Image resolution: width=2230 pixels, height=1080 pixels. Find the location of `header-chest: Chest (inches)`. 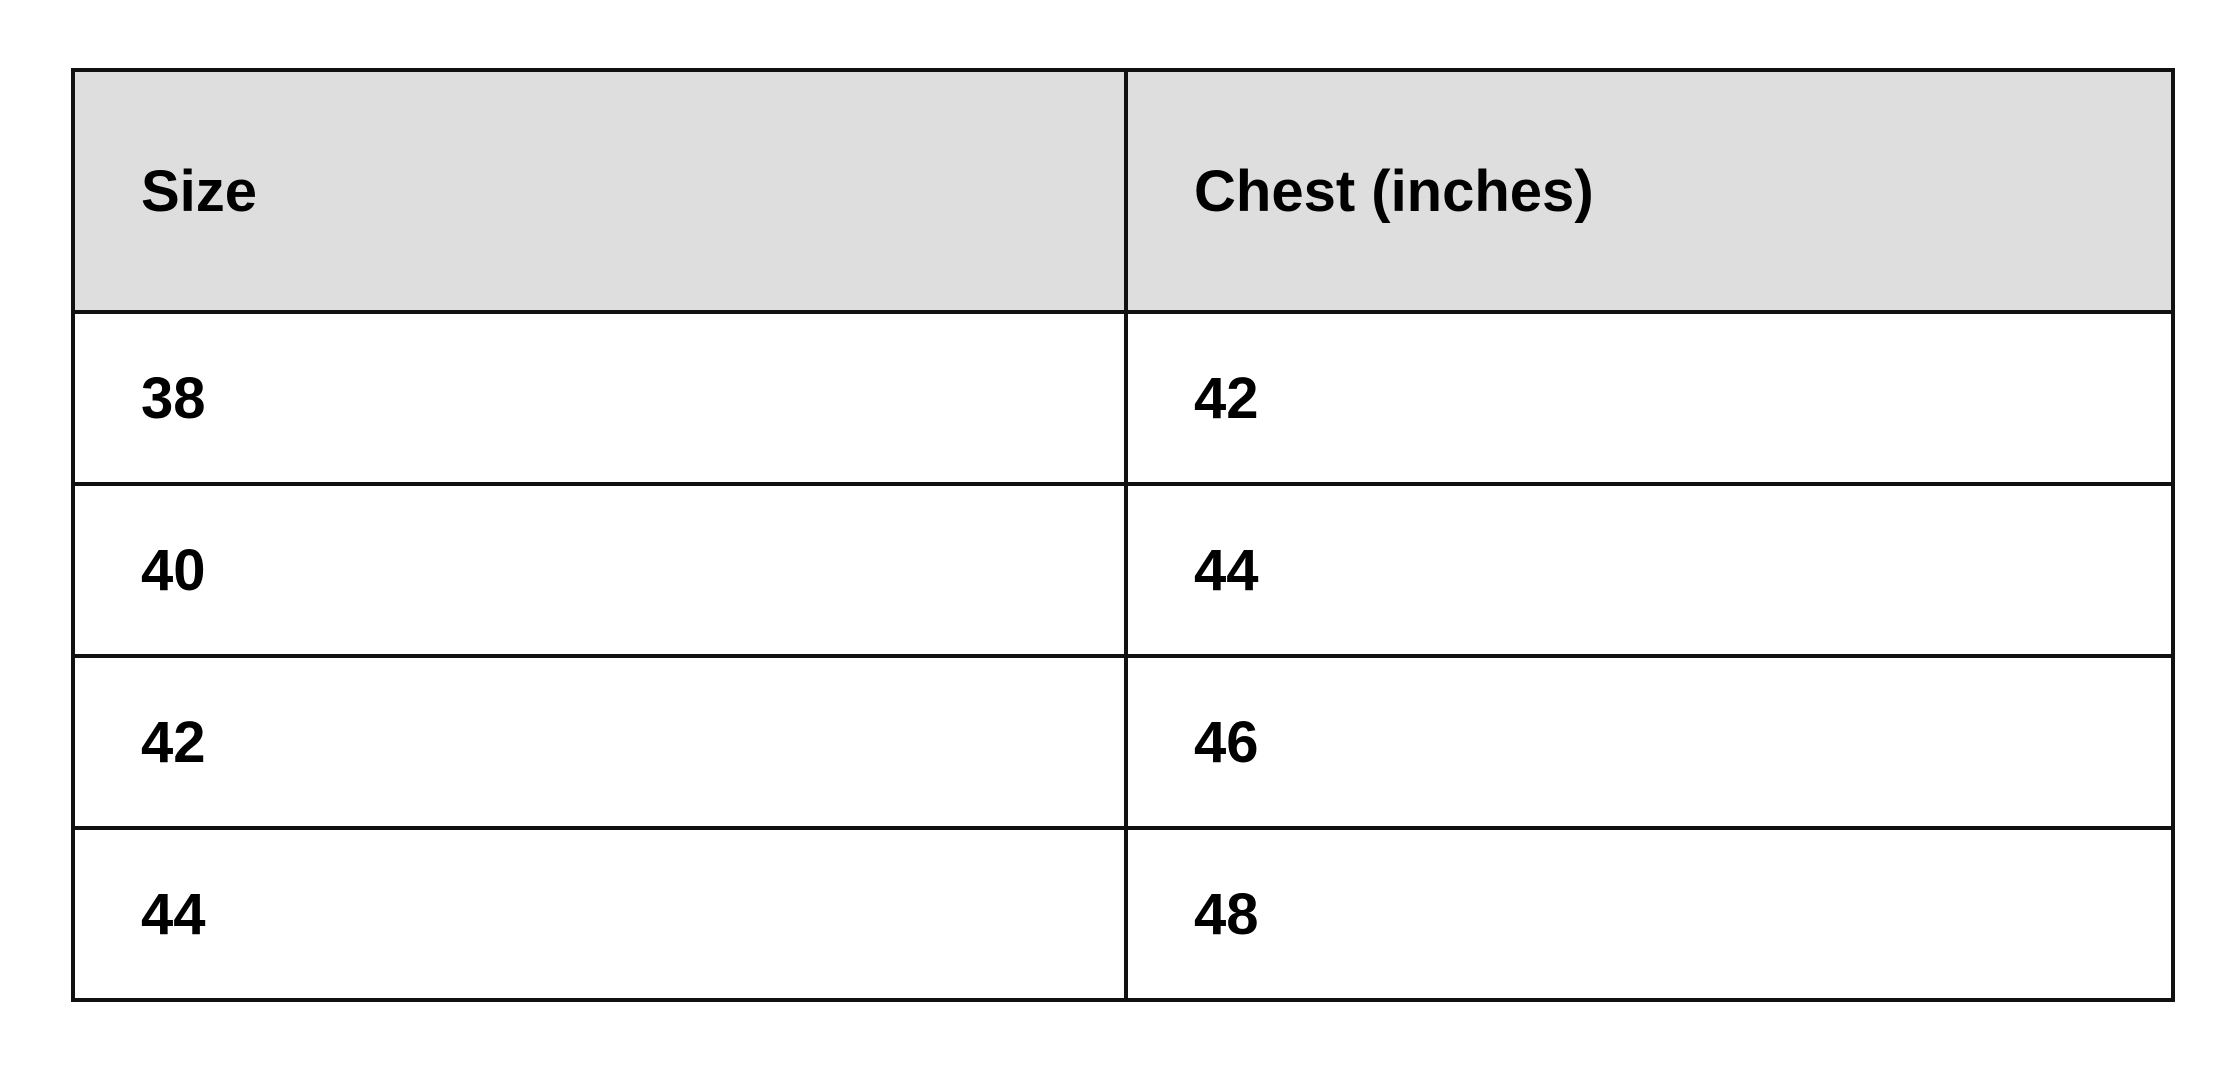

header-chest: Chest (inches) is located at coordinates (1649, 191).